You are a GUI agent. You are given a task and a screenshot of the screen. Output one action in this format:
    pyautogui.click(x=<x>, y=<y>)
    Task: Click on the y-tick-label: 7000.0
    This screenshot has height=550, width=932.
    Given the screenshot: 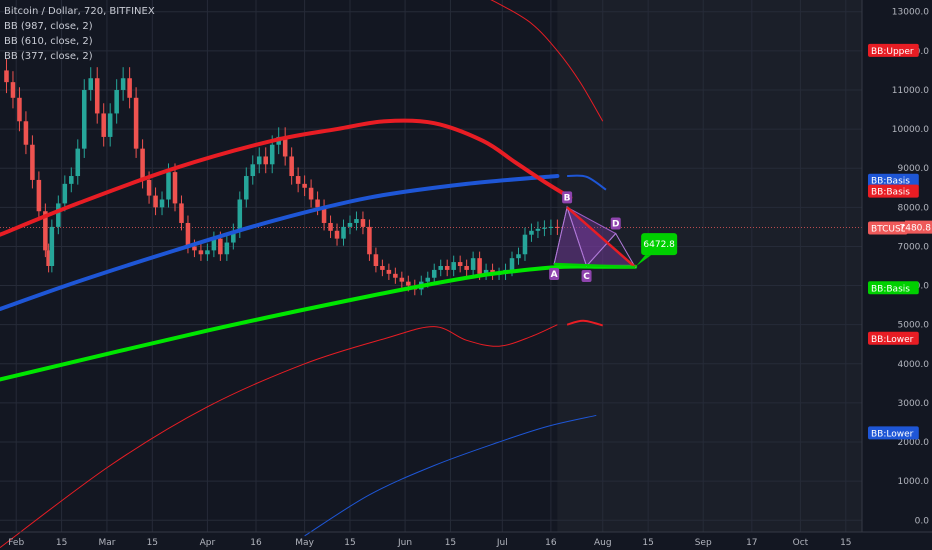 What is the action you would take?
    pyautogui.click(x=914, y=247)
    